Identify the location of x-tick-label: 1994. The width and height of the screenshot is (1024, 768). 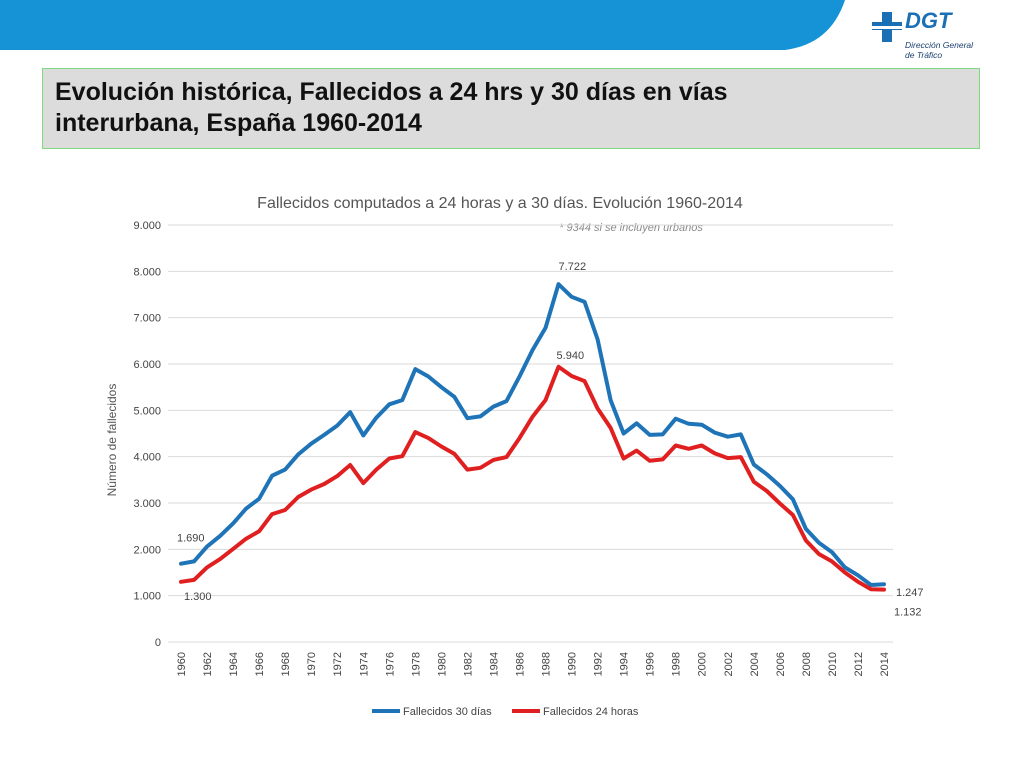
(625, 664).